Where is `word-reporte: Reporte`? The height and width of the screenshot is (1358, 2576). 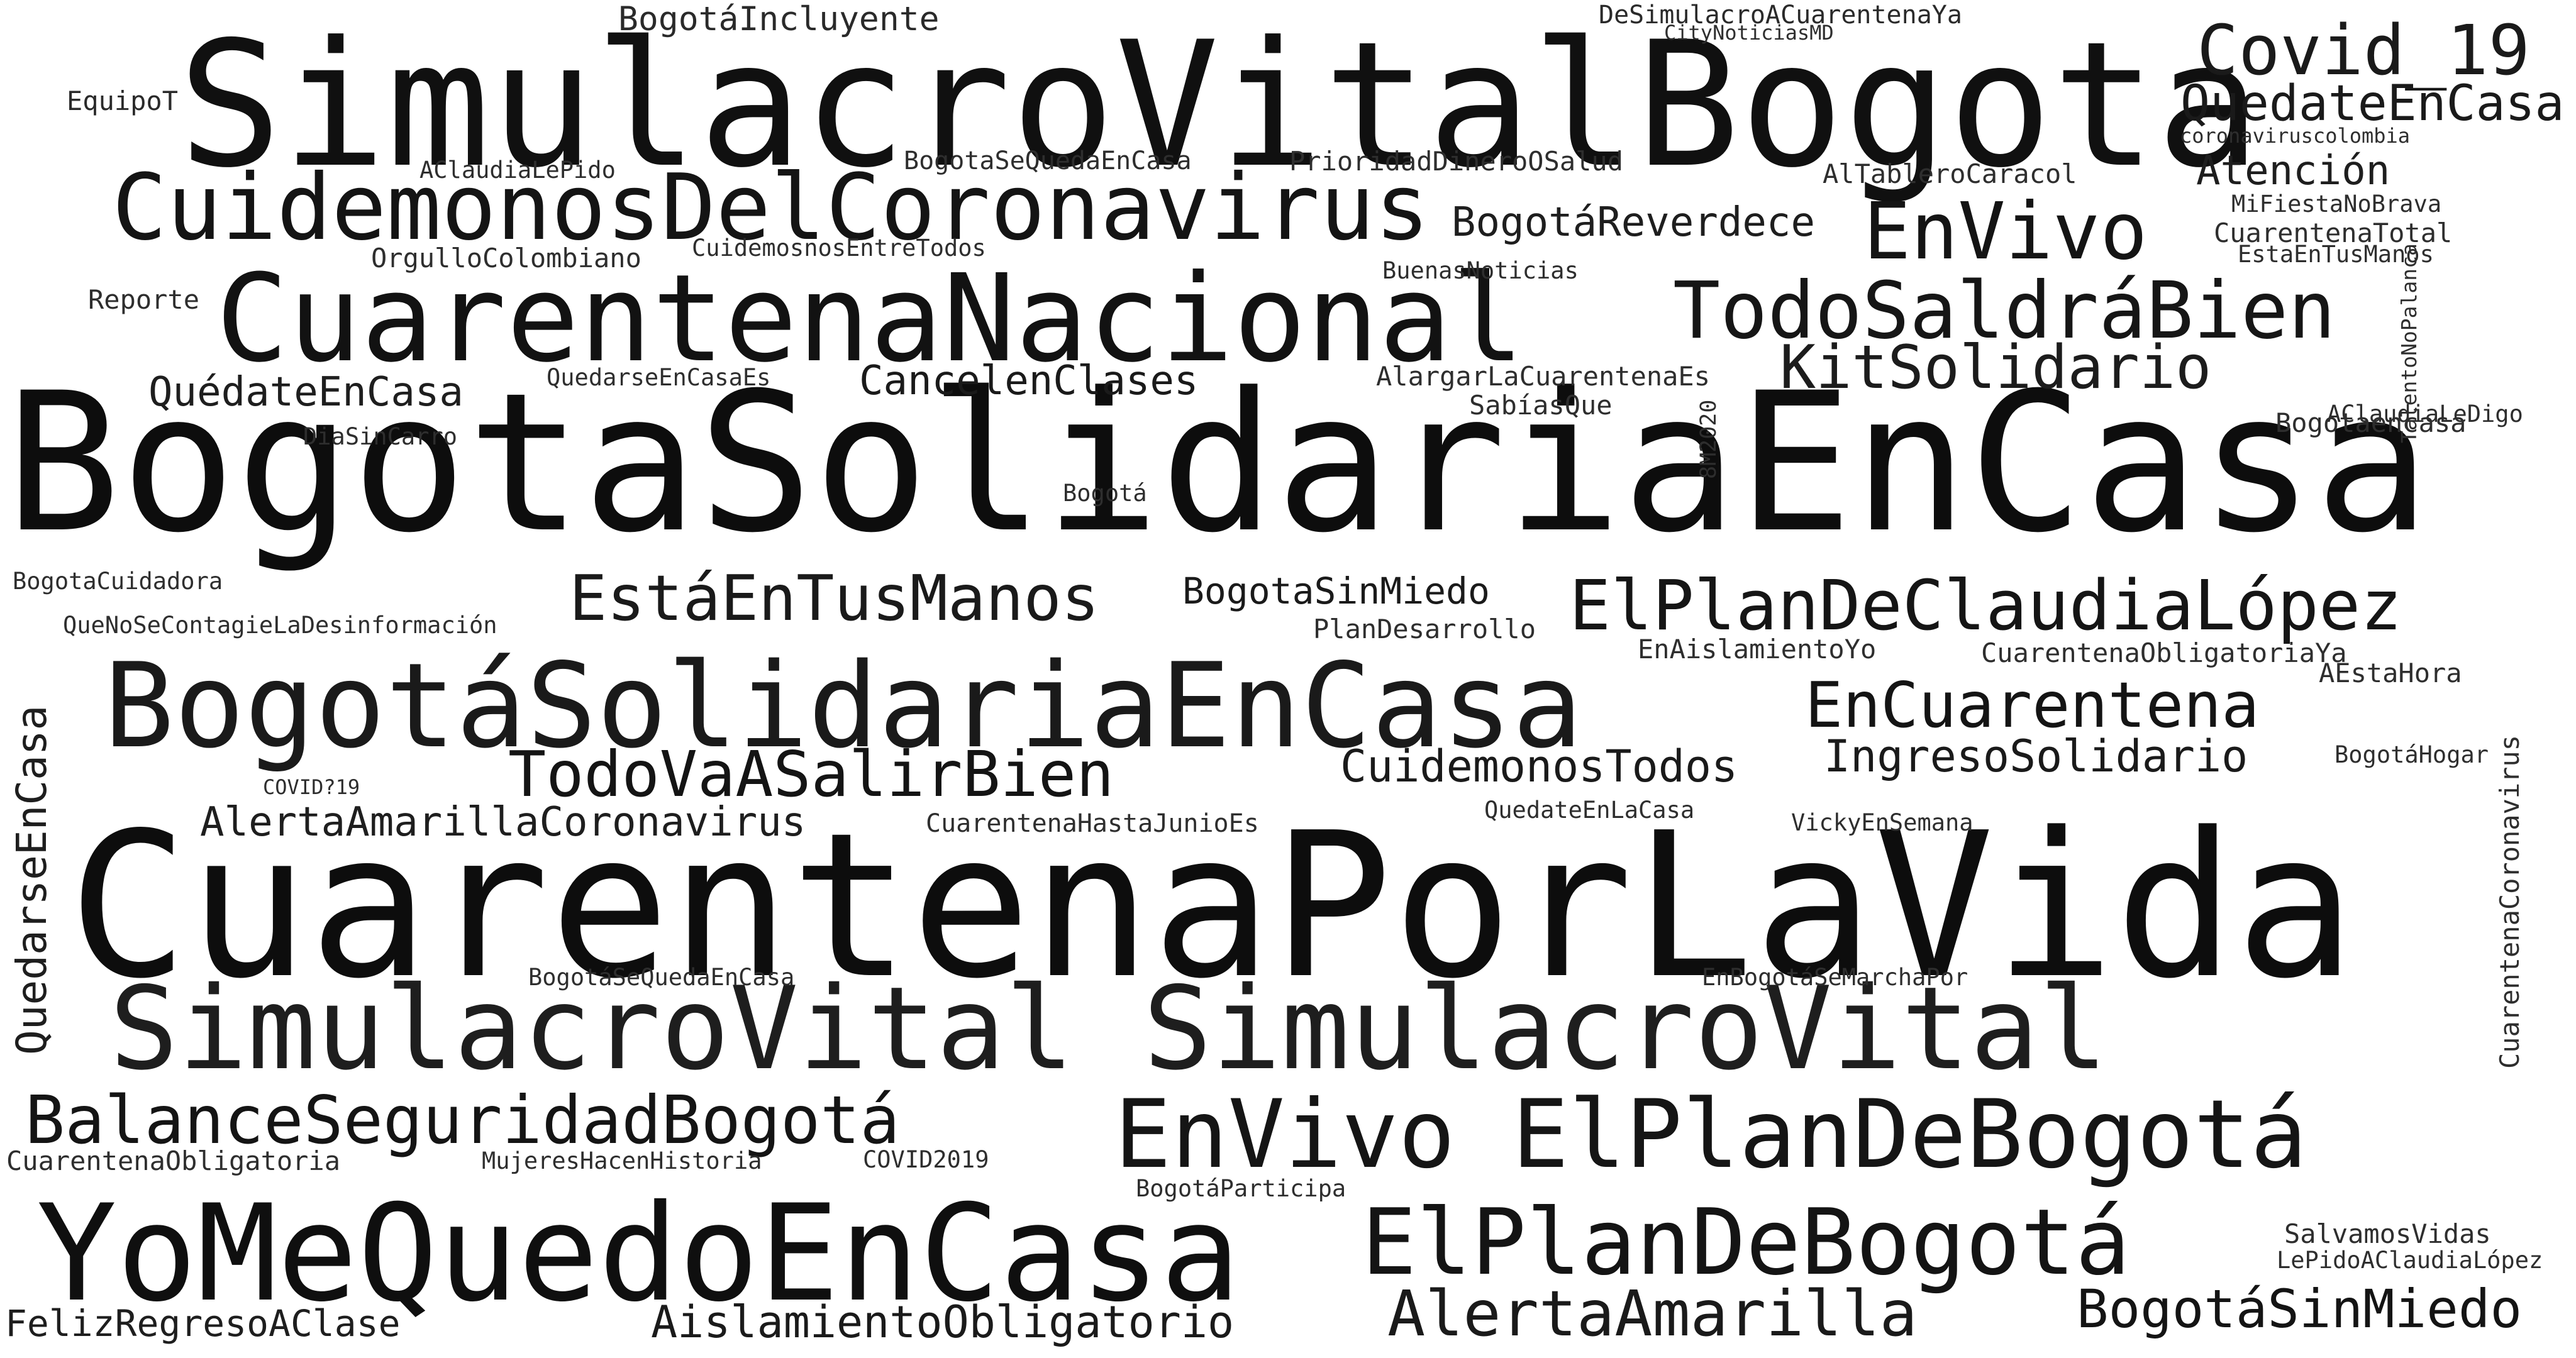
word-reporte: Reporte is located at coordinates (144, 299).